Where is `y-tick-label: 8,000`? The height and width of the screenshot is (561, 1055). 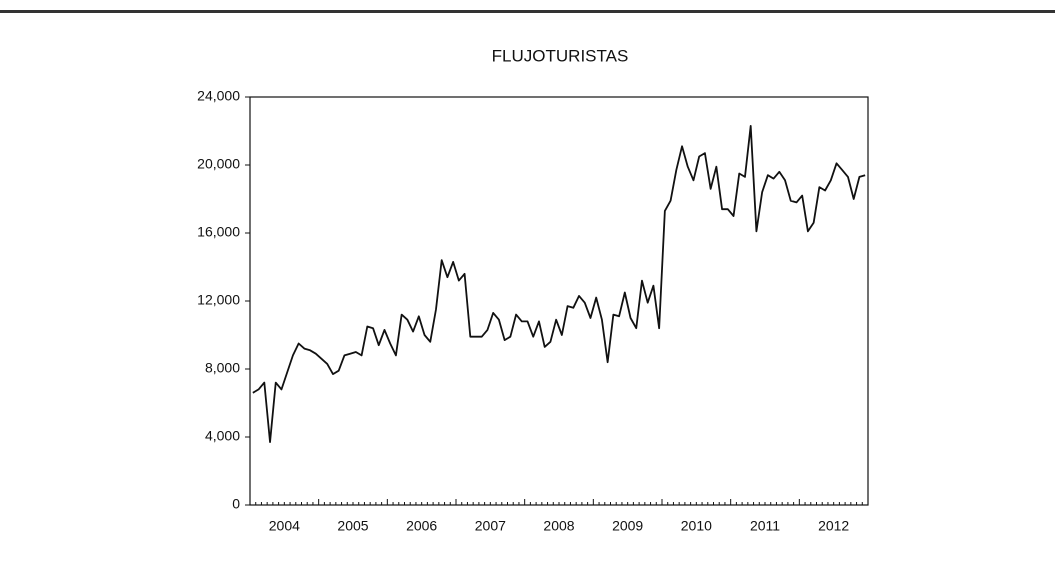
y-tick-label: 8,000 is located at coordinates (222, 368).